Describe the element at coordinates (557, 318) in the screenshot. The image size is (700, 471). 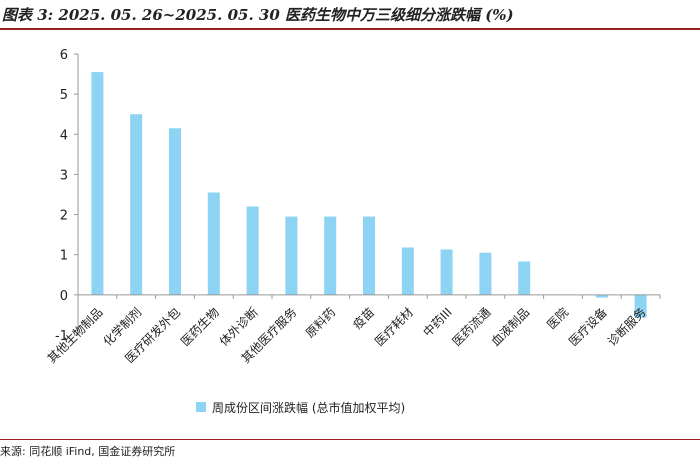
I see `category-label: 医院` at that location.